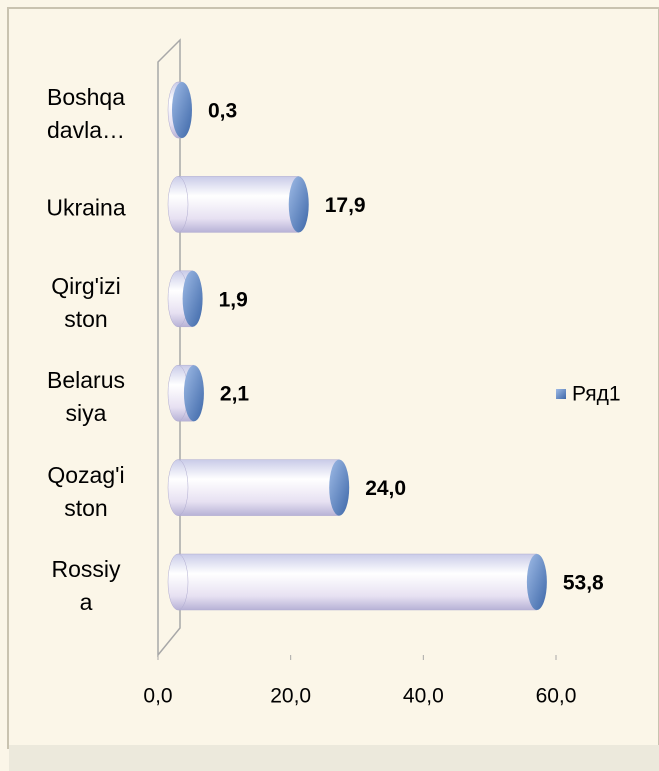 This screenshot has width=659, height=771. What do you see at coordinates (86, 207) in the screenshot?
I see `y-tick-label: Ukraina` at bounding box center [86, 207].